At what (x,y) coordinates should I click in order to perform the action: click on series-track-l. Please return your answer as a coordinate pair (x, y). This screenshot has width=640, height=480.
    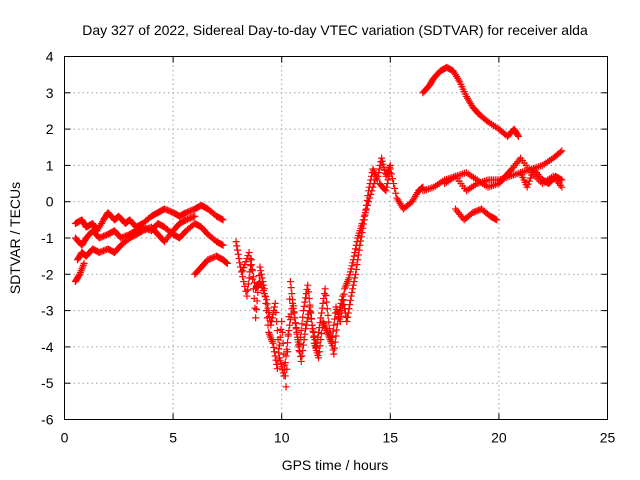
    Looking at the image, I should click on (476, 214).